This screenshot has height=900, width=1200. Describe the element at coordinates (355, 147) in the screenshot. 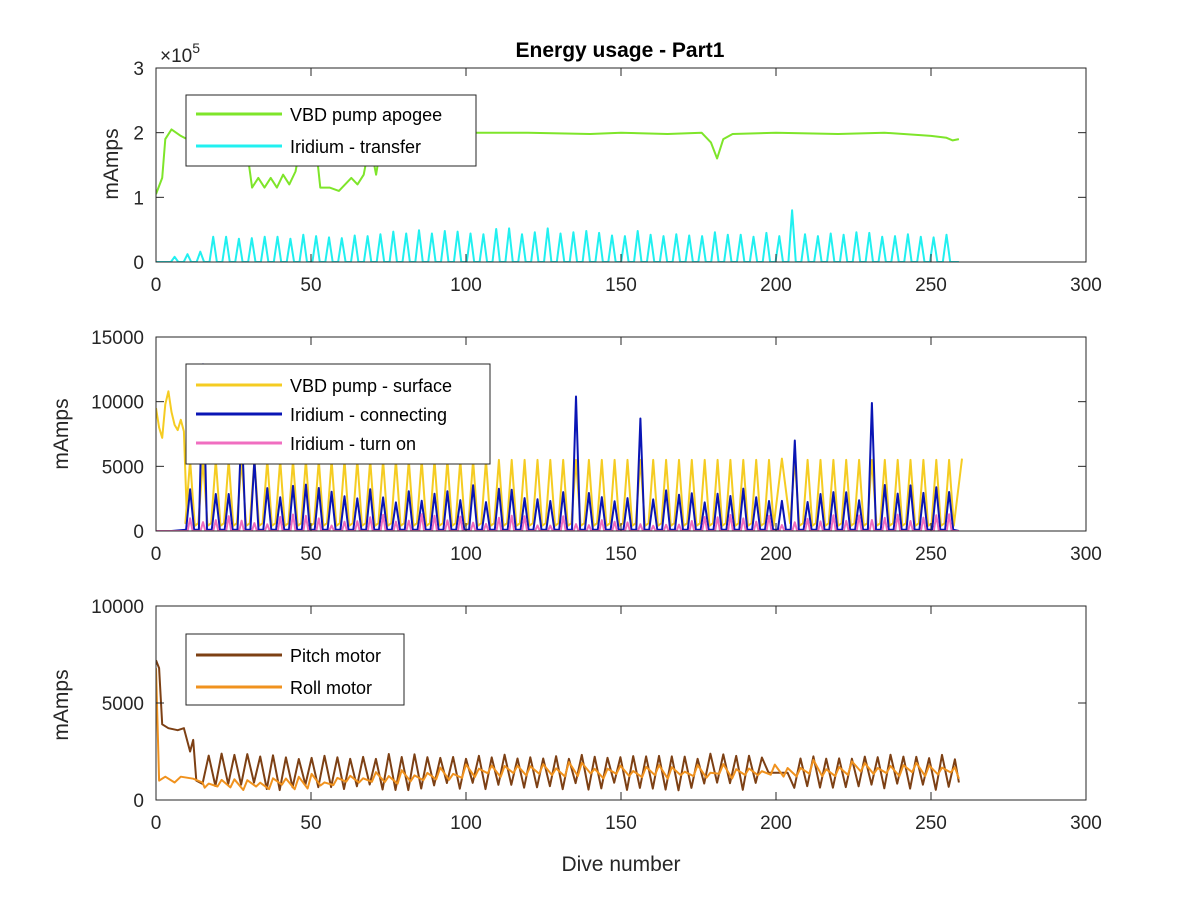

I see `legend-label-iridium-transfer: Iridium - transfer` at that location.